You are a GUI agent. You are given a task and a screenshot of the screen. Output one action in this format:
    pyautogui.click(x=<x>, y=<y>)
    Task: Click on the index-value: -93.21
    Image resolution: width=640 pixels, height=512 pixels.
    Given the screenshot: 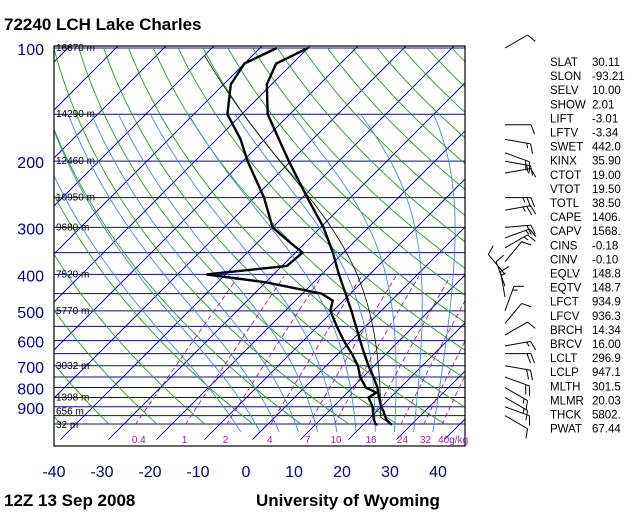 What is the action you would take?
    pyautogui.click(x=608, y=77)
    